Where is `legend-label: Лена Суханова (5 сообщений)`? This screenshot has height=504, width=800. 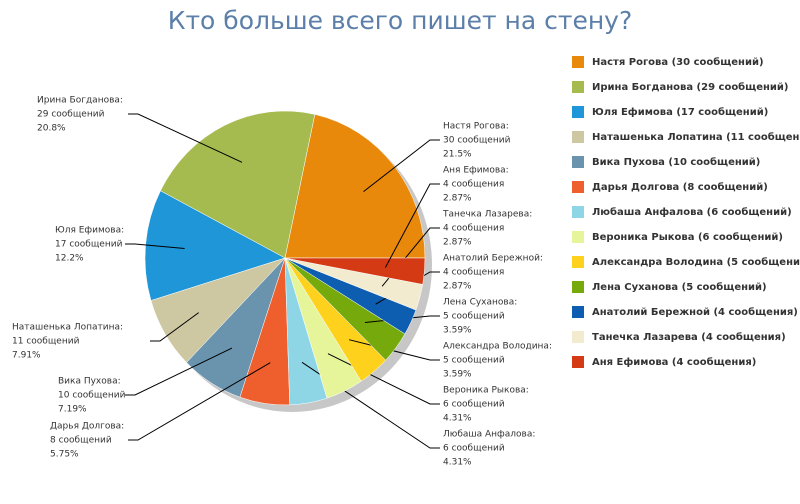
legend-label: Лена Суханова (5 сообщений) is located at coordinates (679, 287).